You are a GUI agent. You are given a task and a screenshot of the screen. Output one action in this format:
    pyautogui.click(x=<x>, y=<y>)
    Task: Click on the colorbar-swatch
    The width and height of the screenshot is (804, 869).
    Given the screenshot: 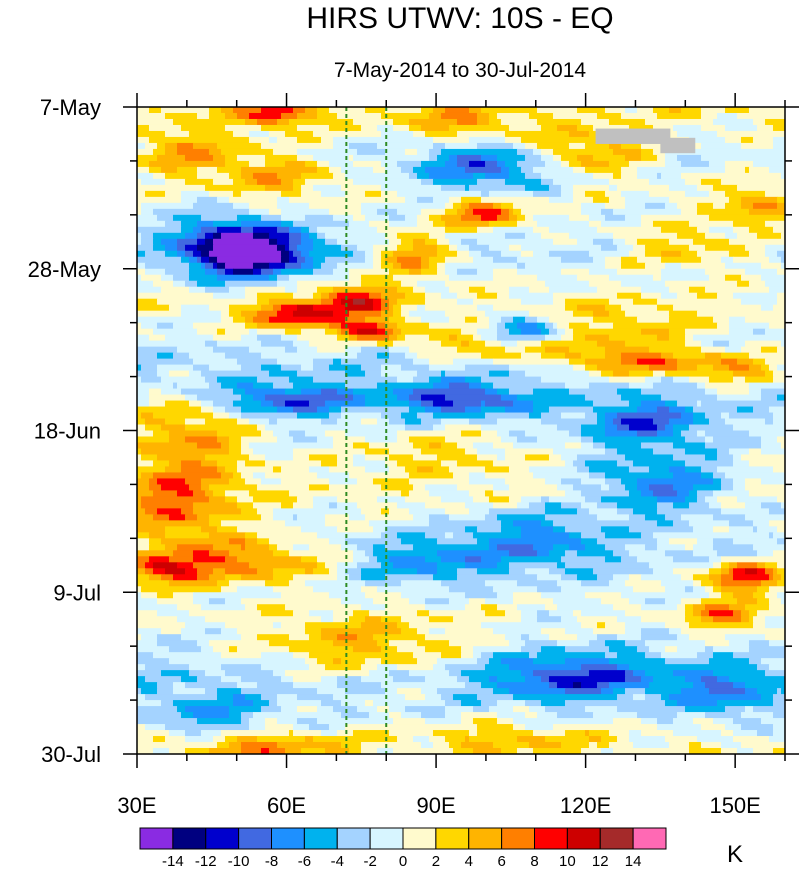 What is the action you would take?
    pyautogui.click(x=222, y=838)
    